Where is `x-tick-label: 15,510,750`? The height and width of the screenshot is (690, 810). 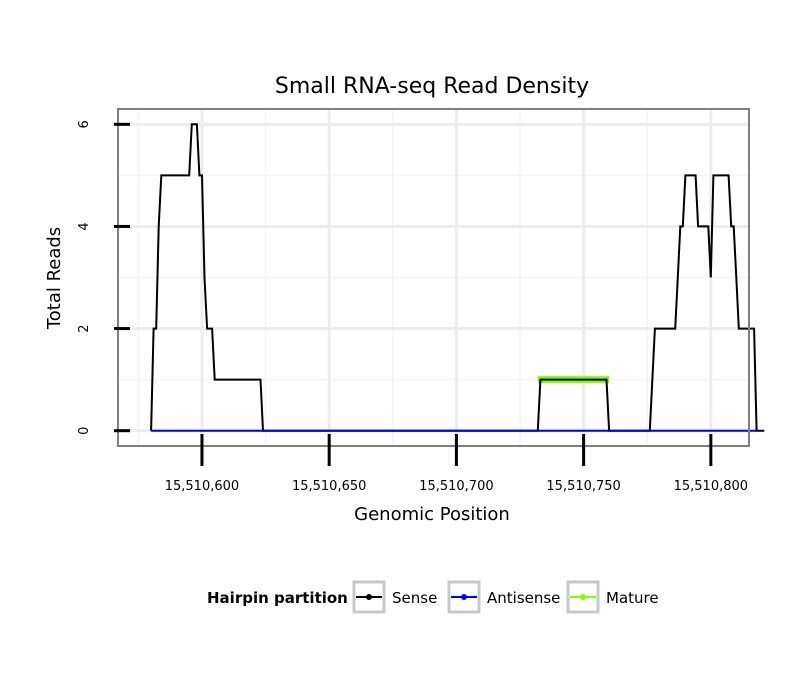 x-tick-label: 15,510,750 is located at coordinates (583, 486).